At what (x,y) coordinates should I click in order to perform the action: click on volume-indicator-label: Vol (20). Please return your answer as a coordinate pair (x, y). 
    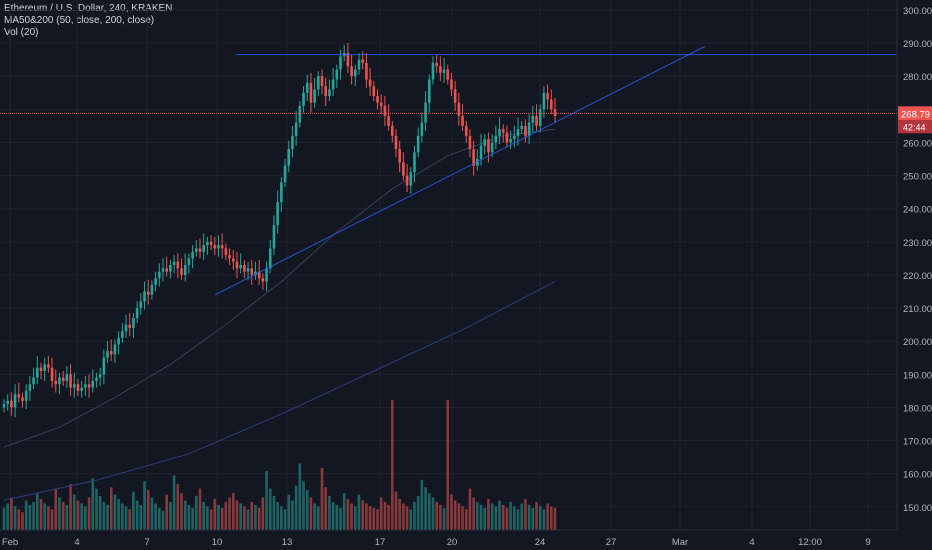
    Looking at the image, I should click on (21, 32).